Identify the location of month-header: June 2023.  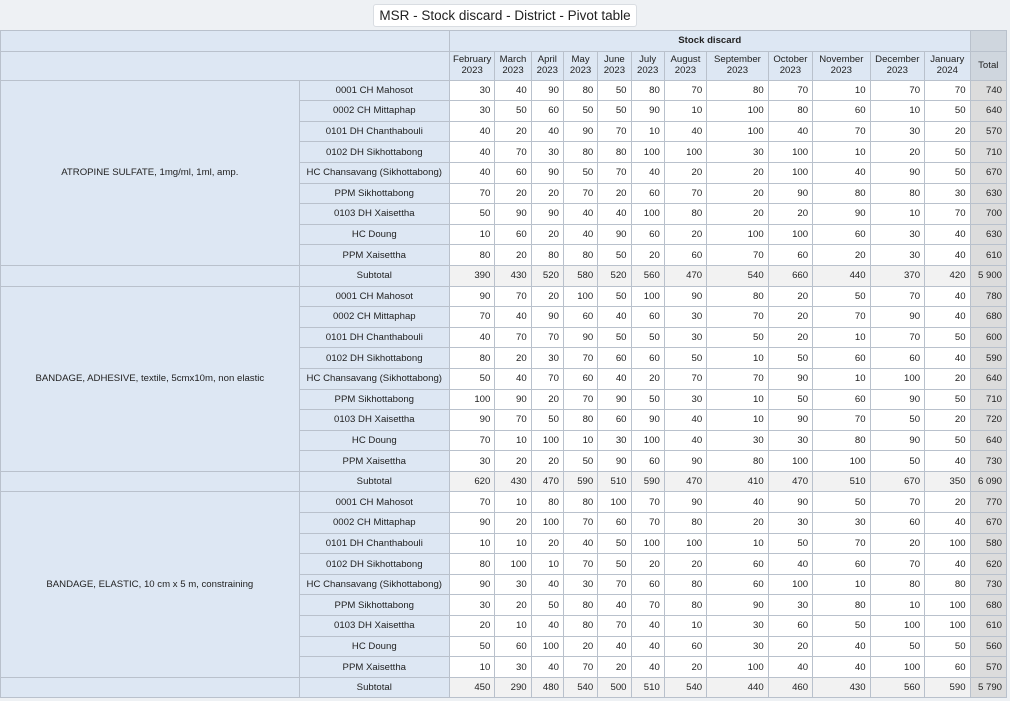
(614, 65).